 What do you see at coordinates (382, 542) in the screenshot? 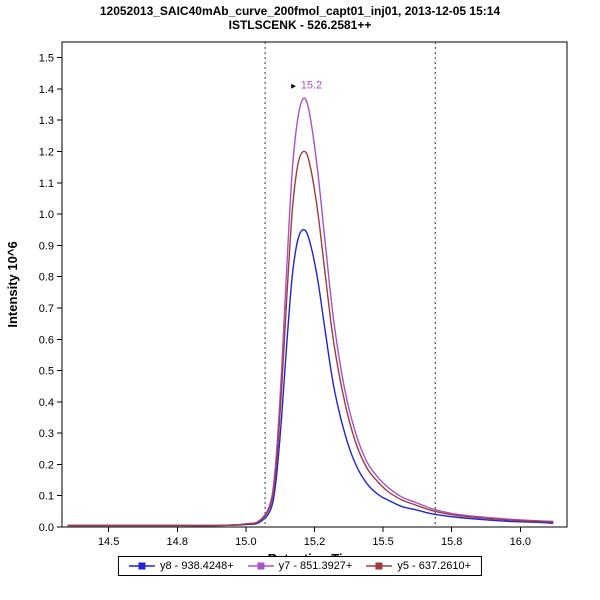
I see `x-tick-label: 15.5` at bounding box center [382, 542].